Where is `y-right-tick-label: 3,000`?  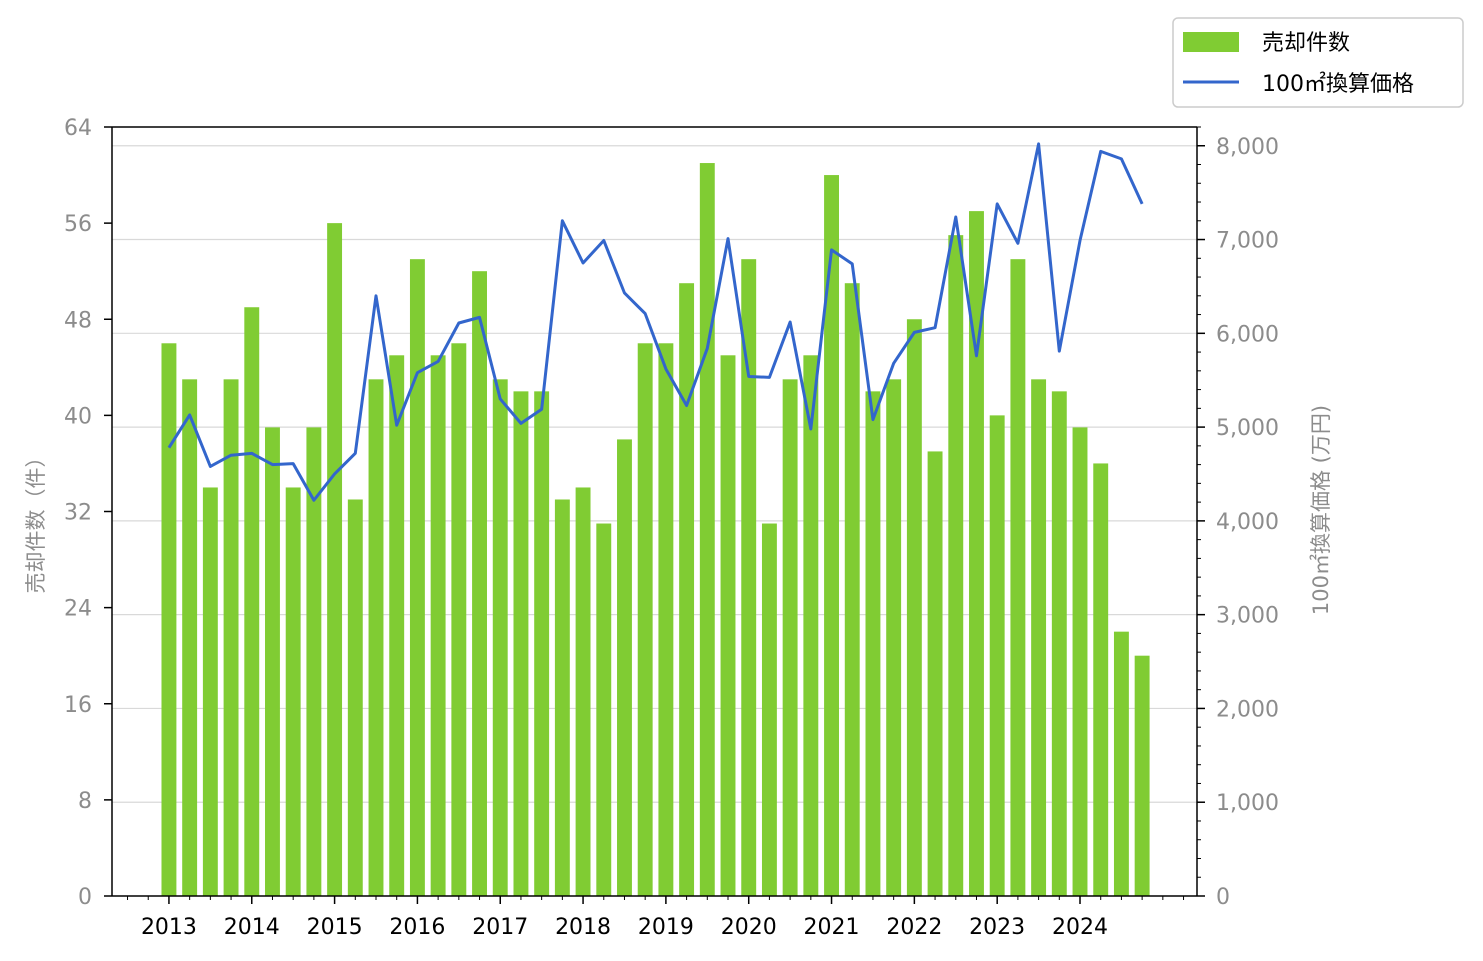
y-right-tick-label: 3,000 is located at coordinates (1247, 616).